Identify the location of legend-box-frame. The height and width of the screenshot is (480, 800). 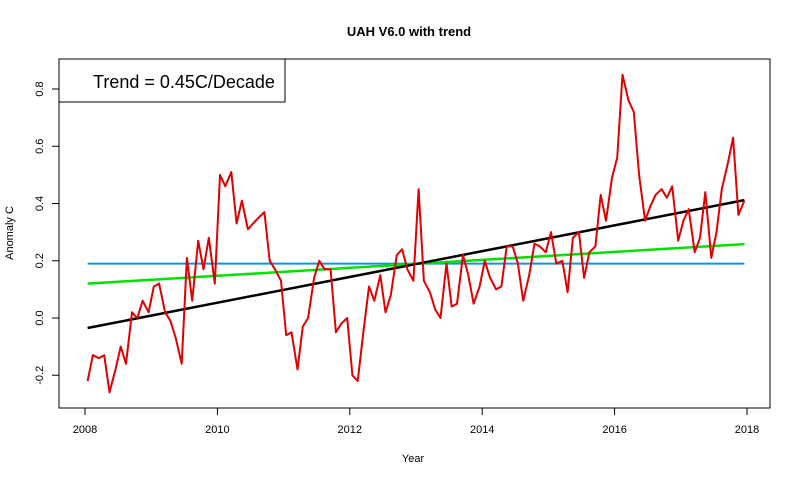
(172, 80).